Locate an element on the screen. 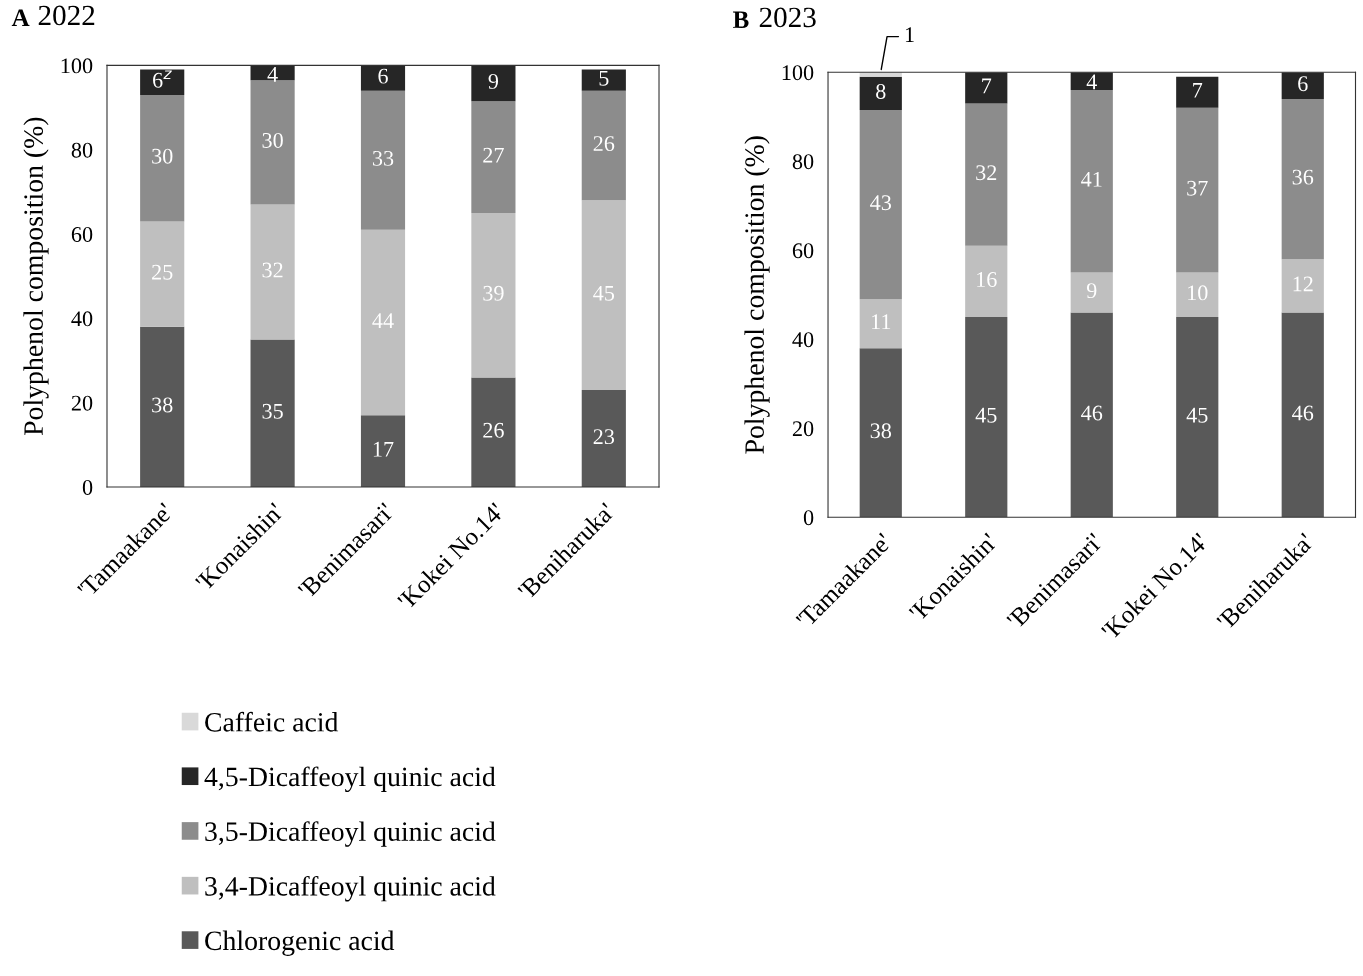 This screenshot has height=976, width=1363. data-label: 36 is located at coordinates (1303, 177).